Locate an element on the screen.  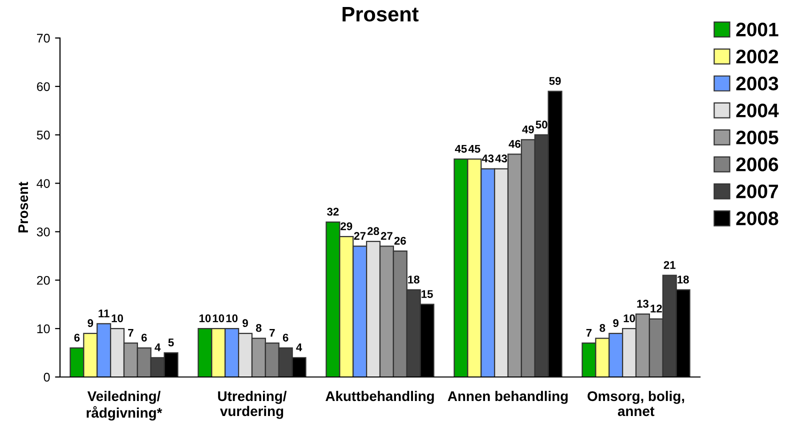
legend-label: 2008 is located at coordinates (757, 219).